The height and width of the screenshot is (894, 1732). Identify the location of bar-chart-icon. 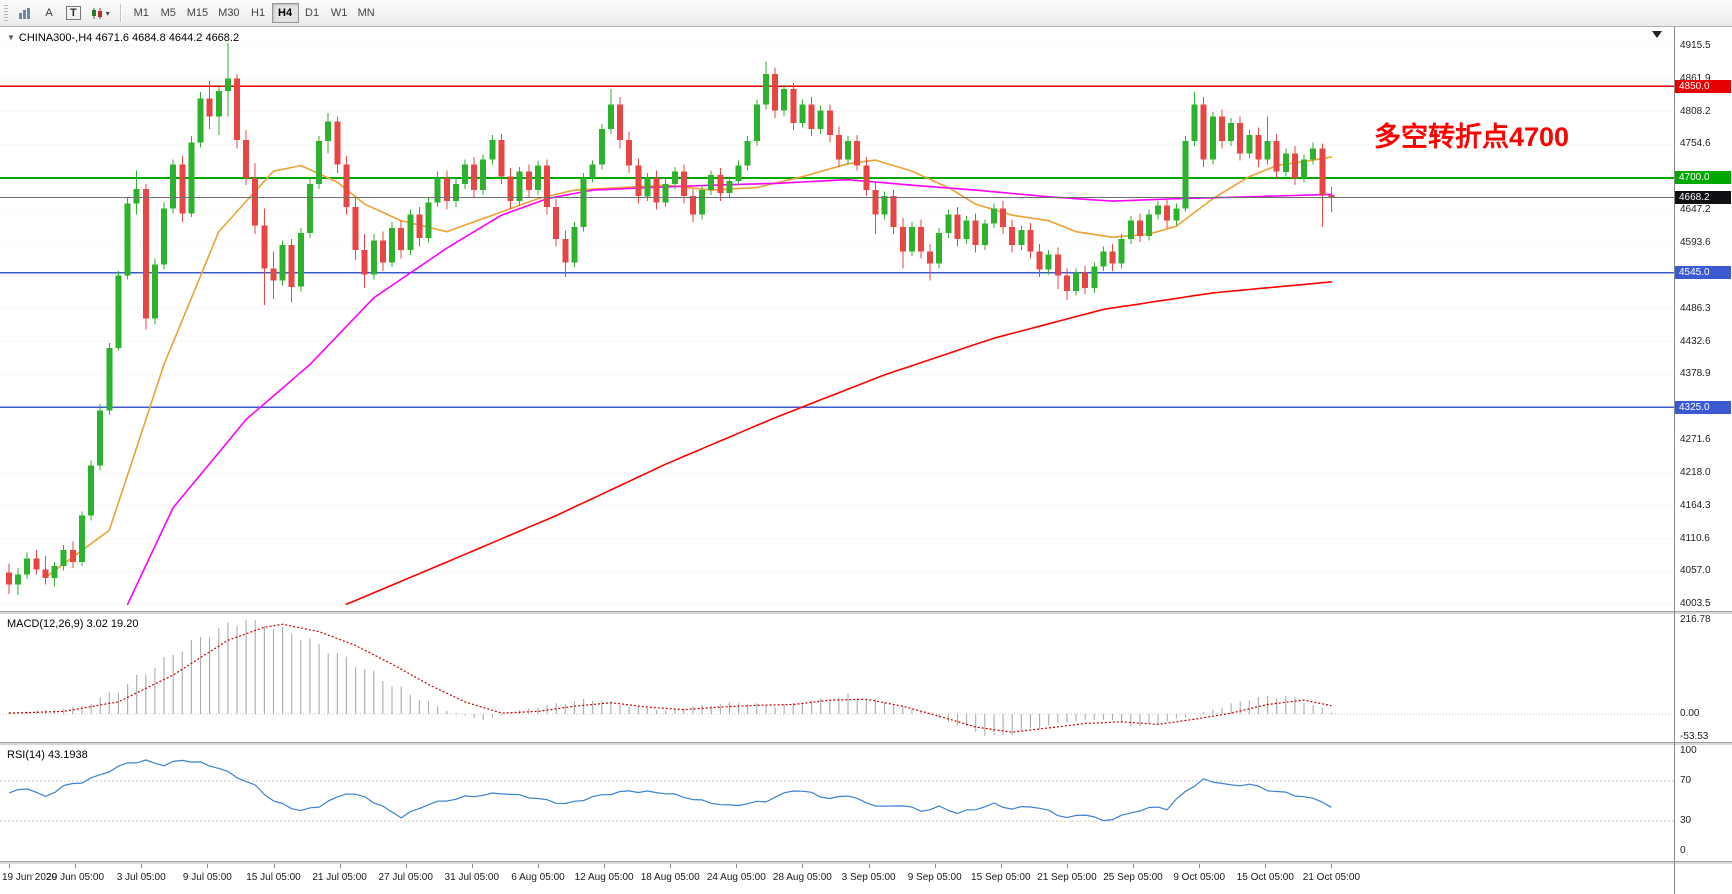
(24, 13).